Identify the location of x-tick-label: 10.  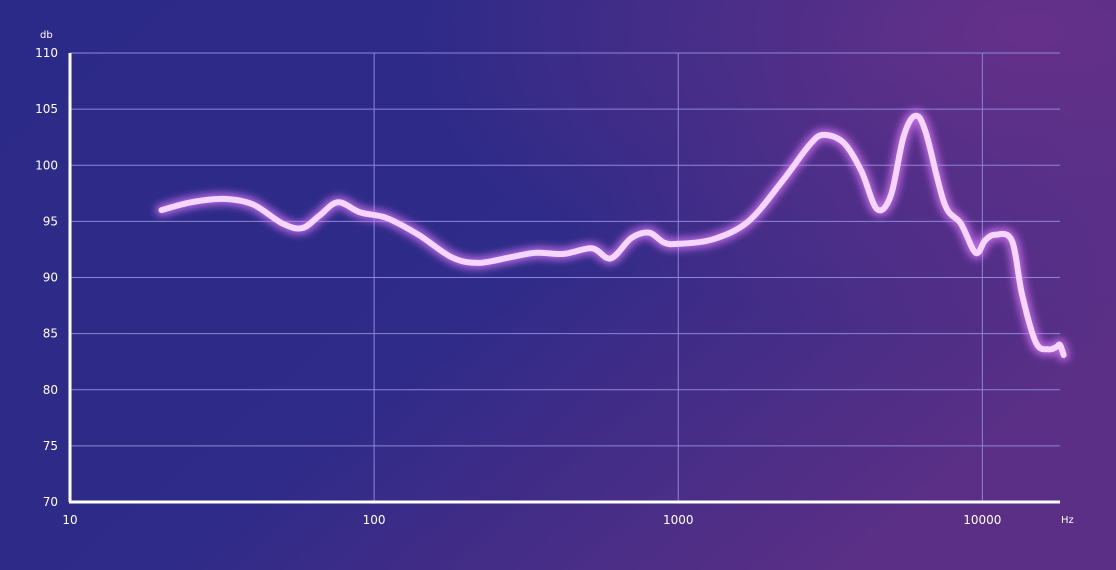
(69, 520).